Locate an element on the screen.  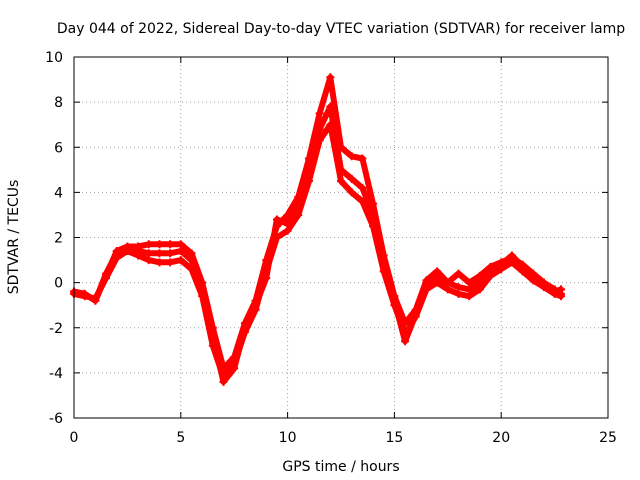
y-axis-label: SDTVAR / TECUs is located at coordinates (14, 237).